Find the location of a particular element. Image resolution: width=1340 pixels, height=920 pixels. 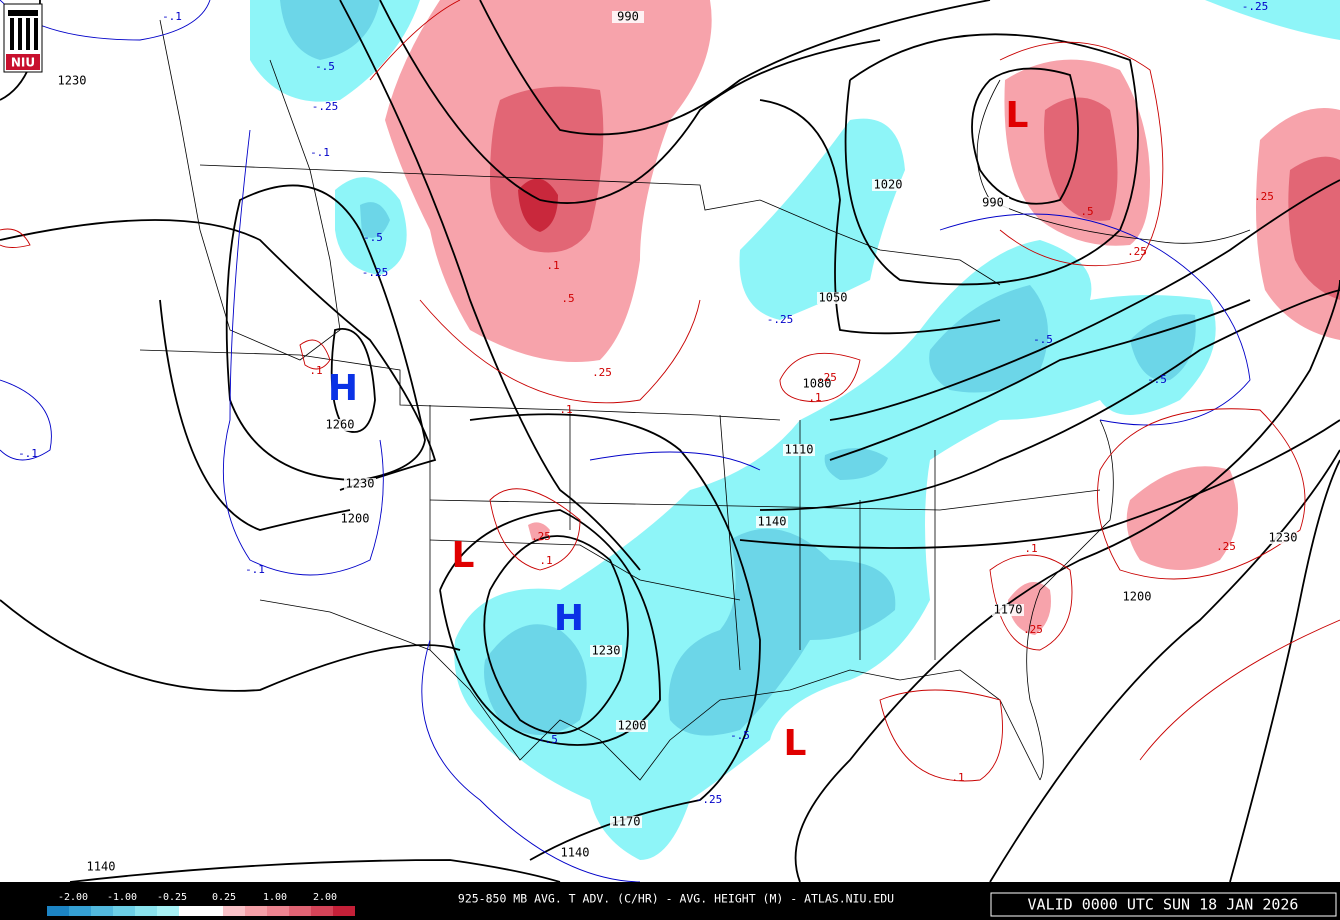

warm-advection-strongest is located at coordinates (538, 205).